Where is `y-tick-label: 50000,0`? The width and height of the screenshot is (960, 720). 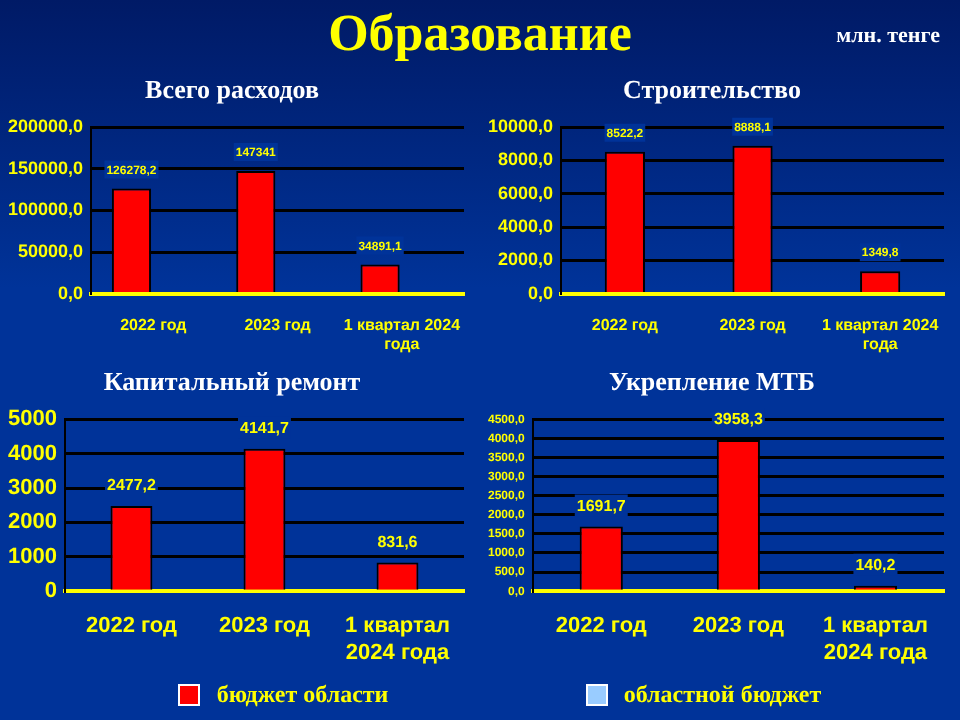 y-tick-label: 50000,0 is located at coordinates (50, 250).